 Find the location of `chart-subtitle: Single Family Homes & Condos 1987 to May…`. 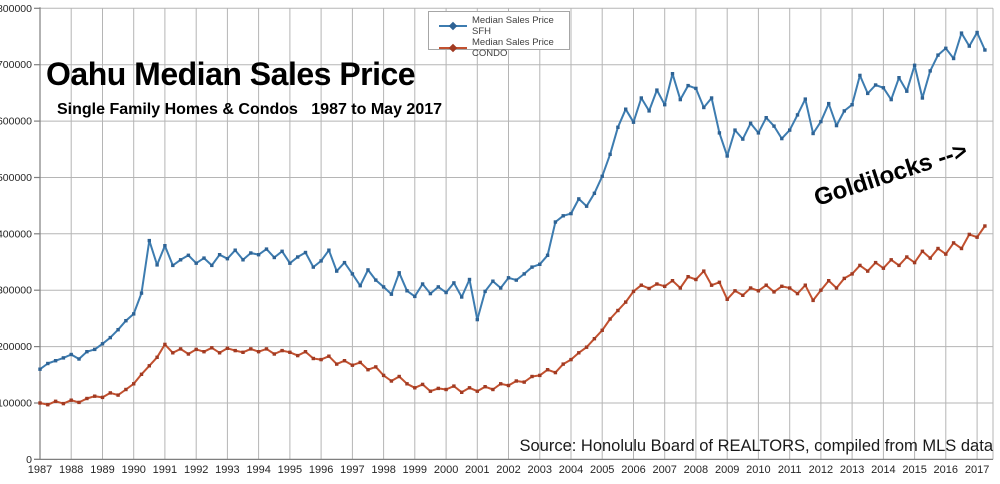

chart-subtitle: Single Family Homes & Condos 1987 to May… is located at coordinates (250, 109).